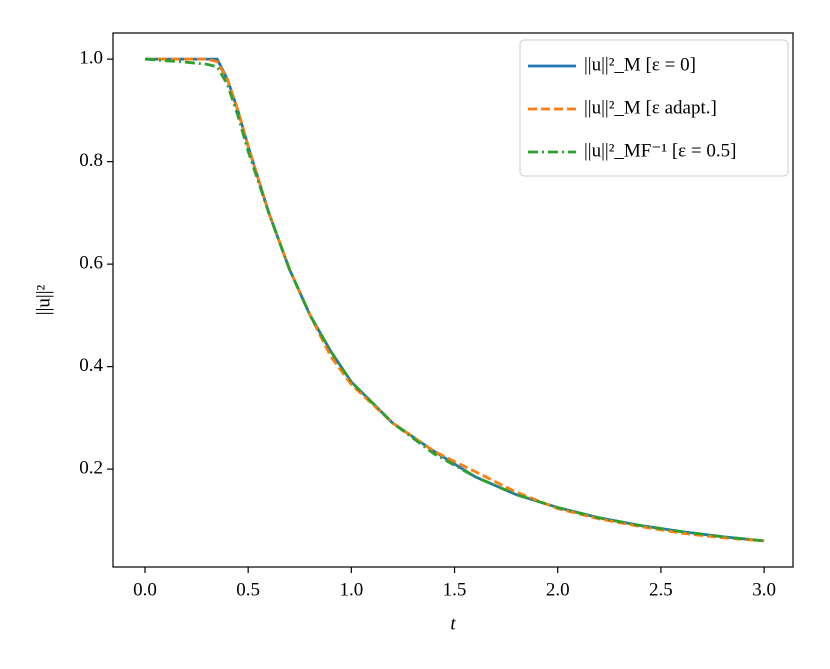 This screenshot has height=669, width=830. What do you see at coordinates (453, 623) in the screenshot?
I see `x-axis-label: t` at bounding box center [453, 623].